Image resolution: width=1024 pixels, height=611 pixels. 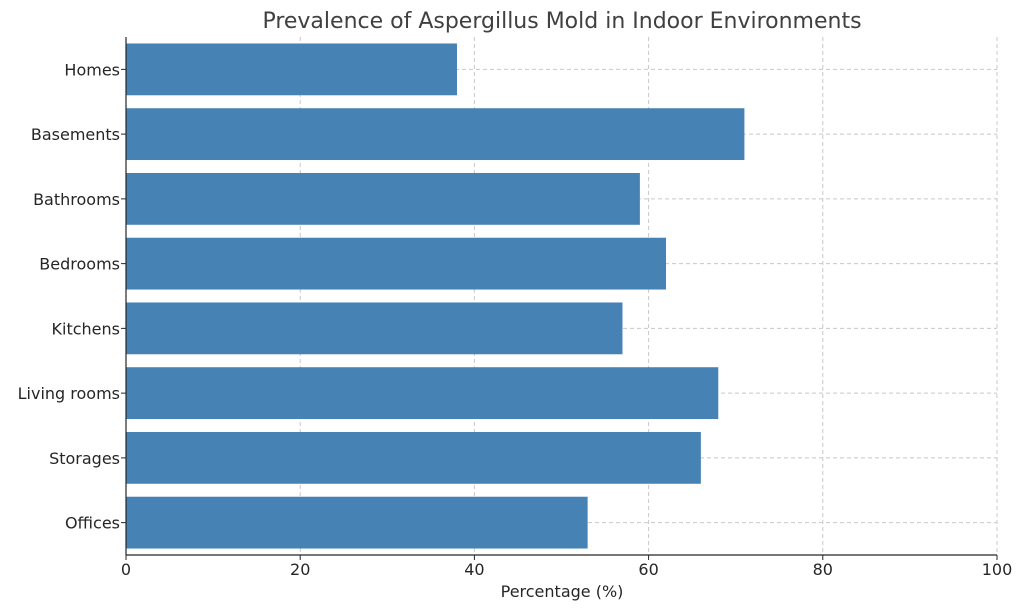 I want to click on y-tick-label: Homes, so click(x=92, y=69).